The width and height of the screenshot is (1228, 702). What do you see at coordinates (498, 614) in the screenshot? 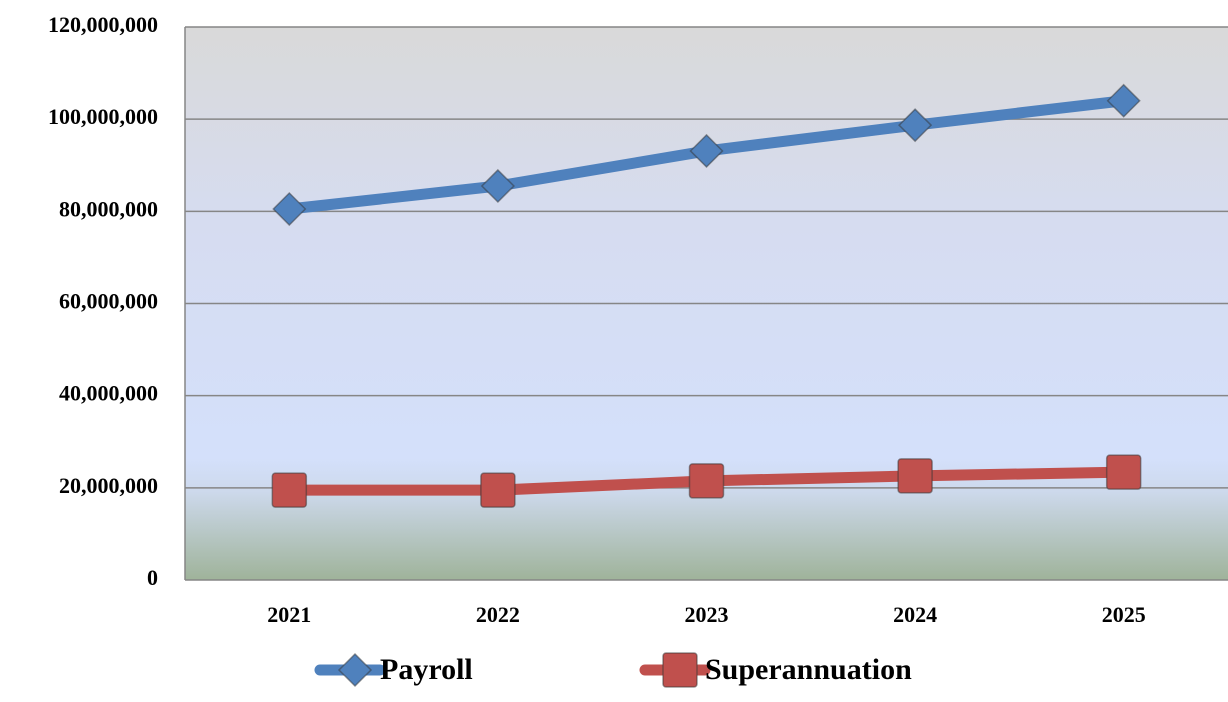
I see `x-tick-label: 2022` at bounding box center [498, 614].